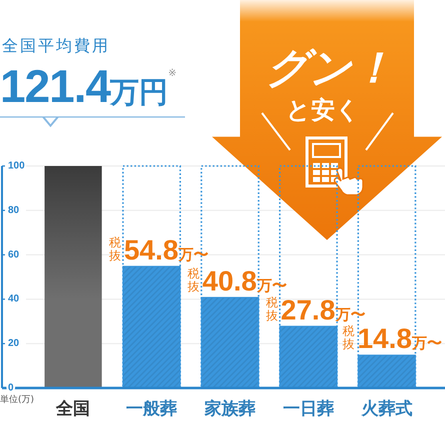 This screenshot has height=425, width=445. What do you see at coordinates (14, 299) in the screenshot?
I see `y-tick-label: 40` at bounding box center [14, 299].